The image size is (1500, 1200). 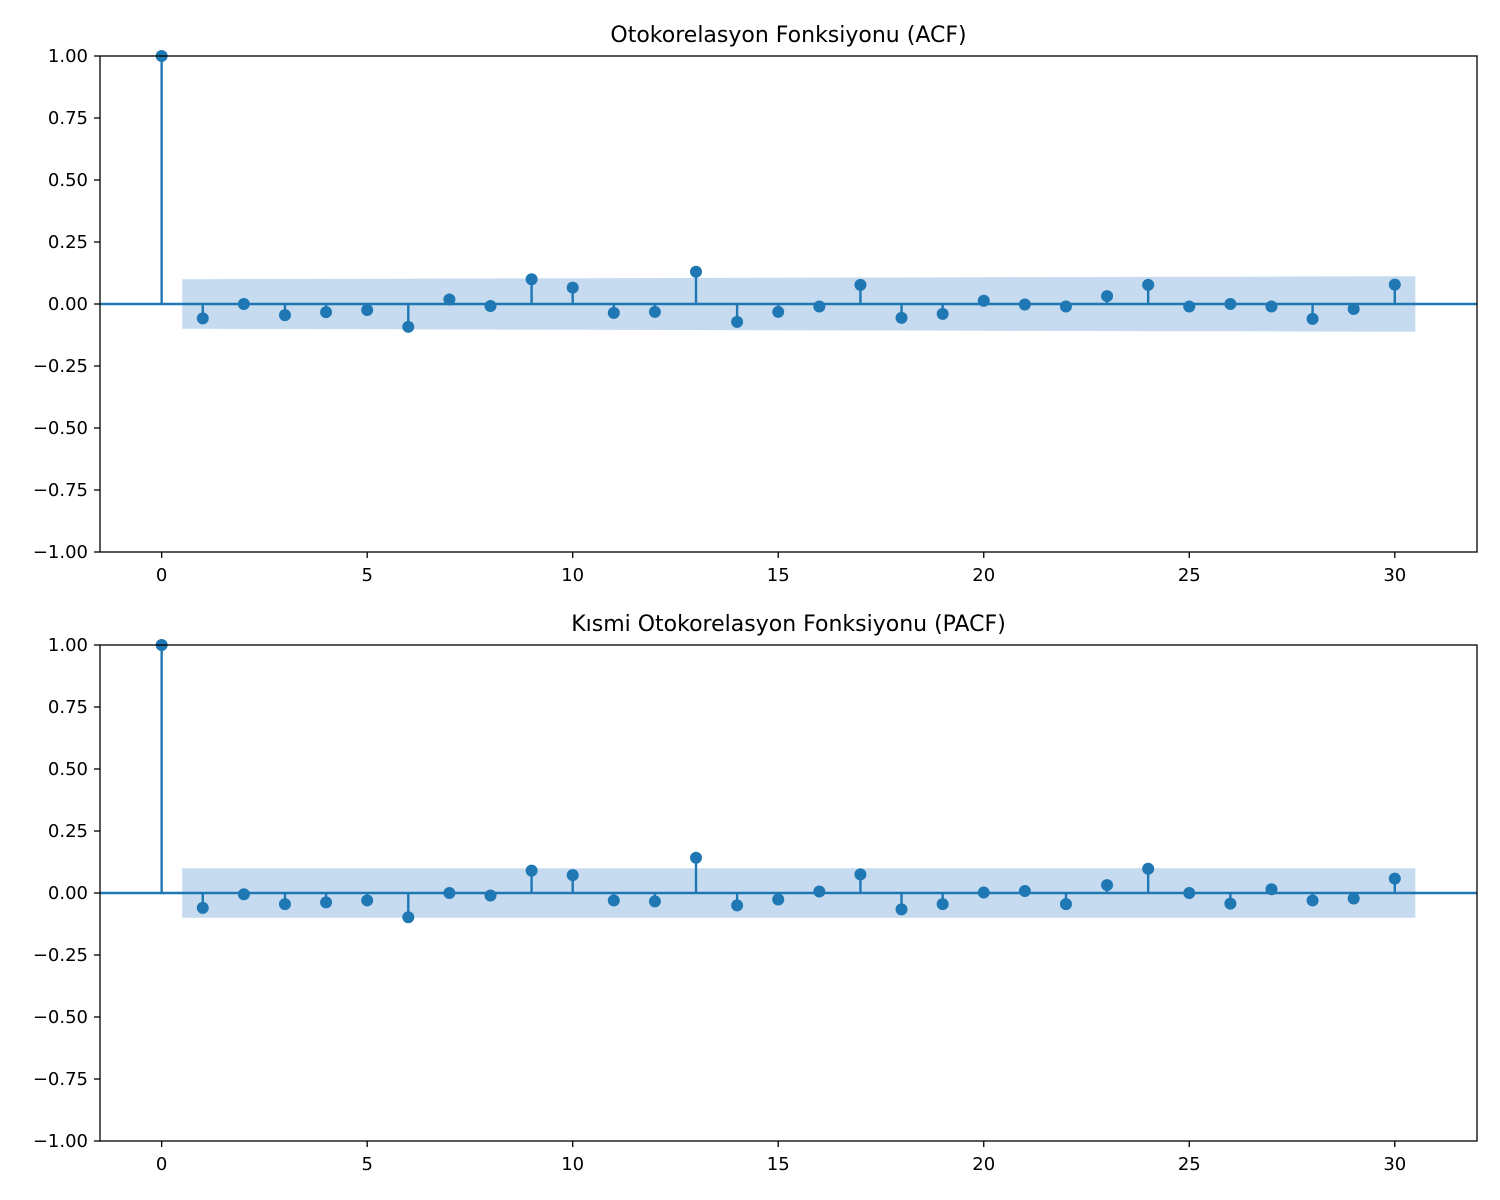 I want to click on chart-title: Kısmi Otokorelasyon Fonksiyonu (PACF), so click(x=788, y=624).